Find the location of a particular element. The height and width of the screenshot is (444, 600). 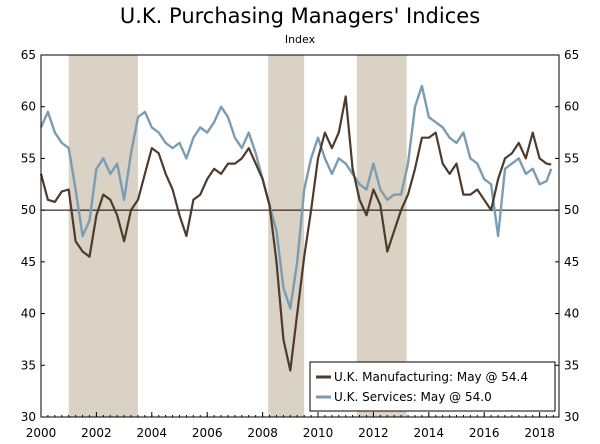

y-tick-label-left: 50 is located at coordinates (28, 210).